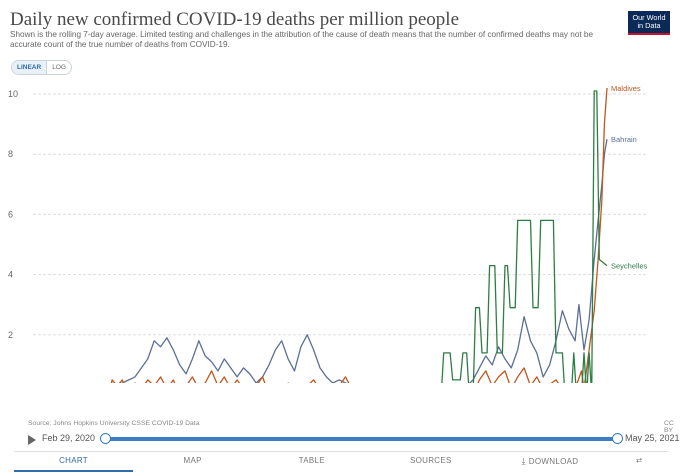 The width and height of the screenshot is (683, 474). I want to click on download-icon: ⤓, so click(523, 461).